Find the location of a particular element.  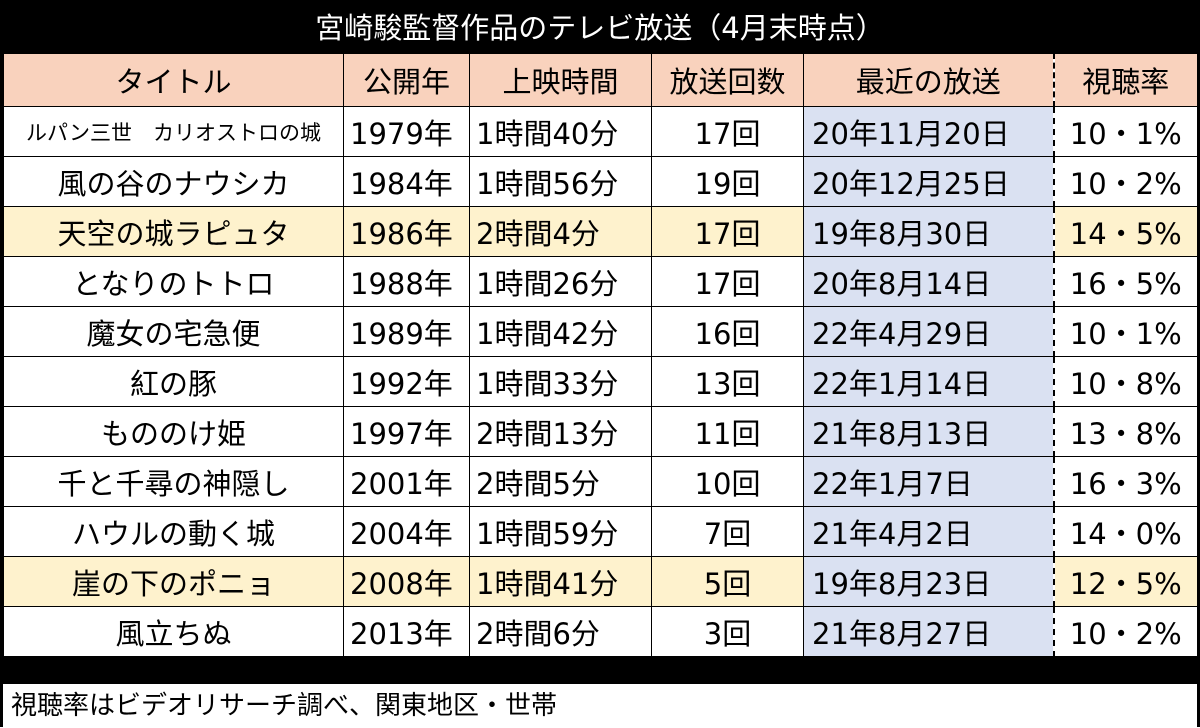

cell-runtime: 1時間42分 is located at coordinates (560, 331).